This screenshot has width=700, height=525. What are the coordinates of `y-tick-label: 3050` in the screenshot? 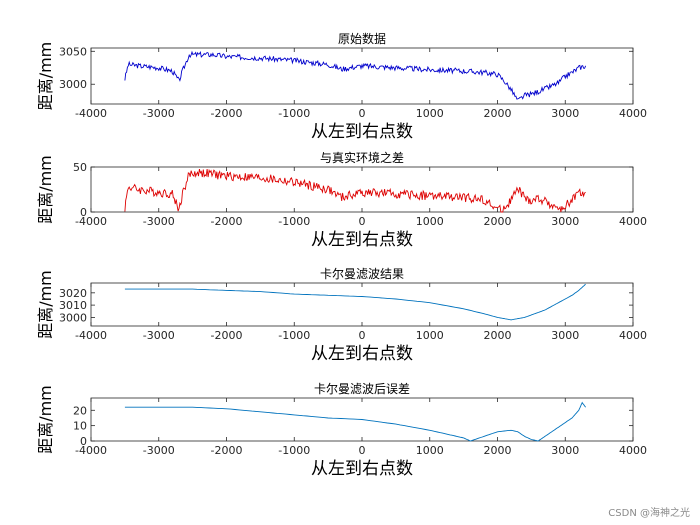 It's located at (73, 51).